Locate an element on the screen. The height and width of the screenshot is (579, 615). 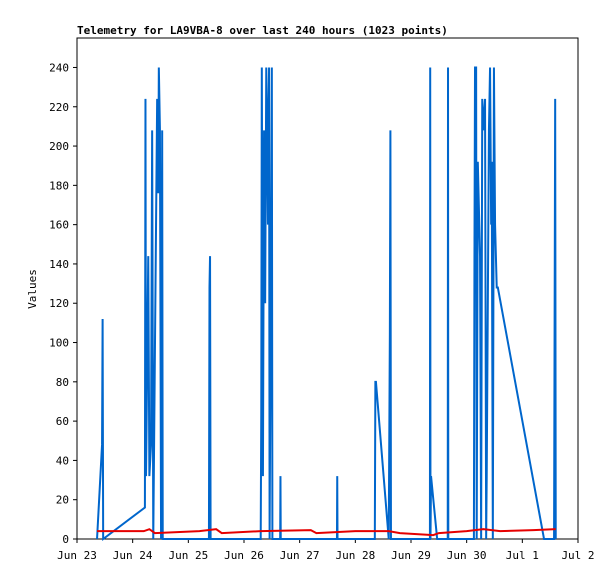
data-line is located at coordinates (326, 532).